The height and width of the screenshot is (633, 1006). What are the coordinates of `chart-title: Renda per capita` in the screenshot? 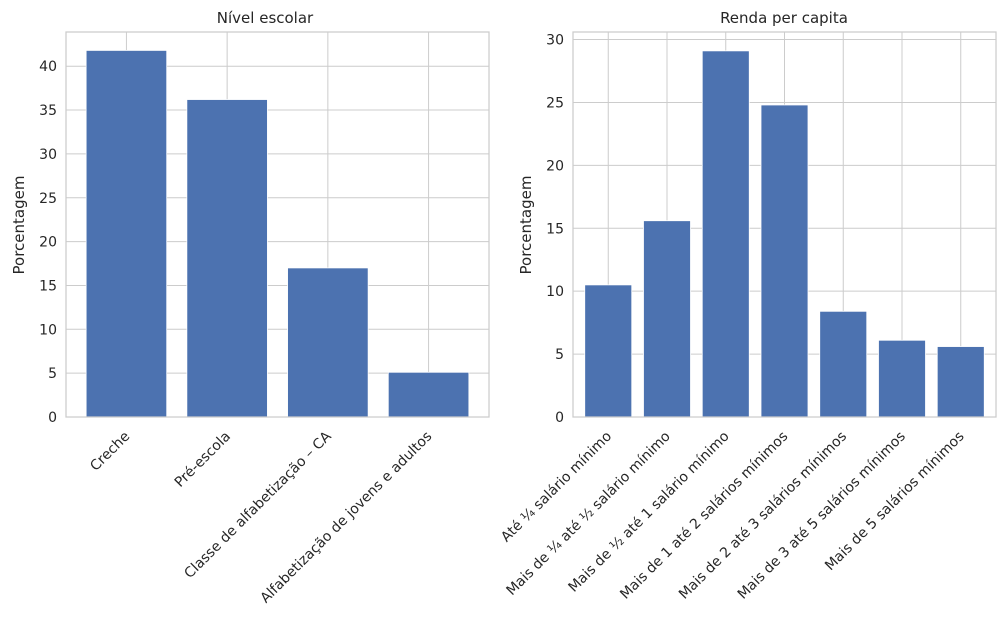 It's located at (784, 18).